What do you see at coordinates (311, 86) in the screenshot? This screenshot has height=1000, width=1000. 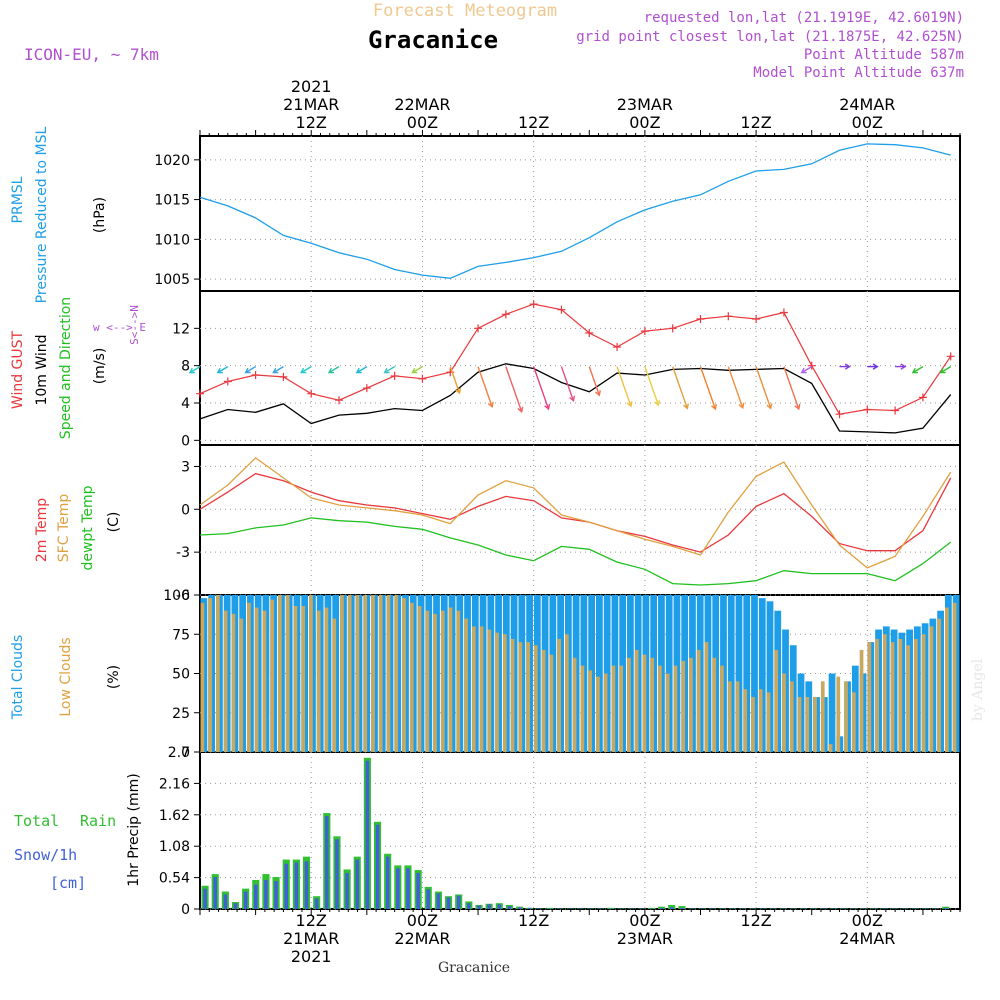 I see `time-label-top: 2021` at bounding box center [311, 86].